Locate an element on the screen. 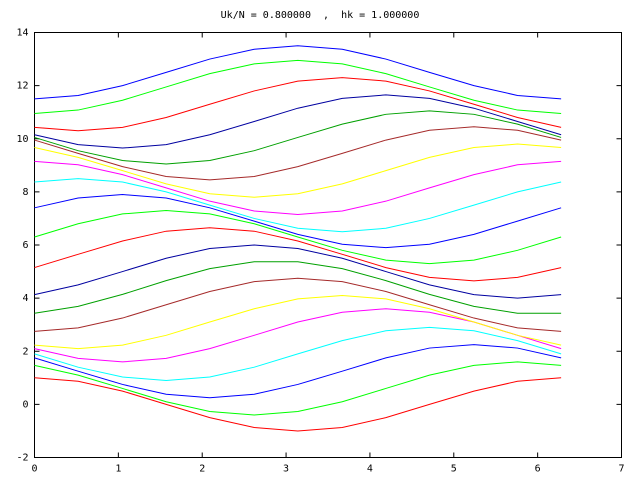  x-tick-label: 3 is located at coordinates (286, 469).